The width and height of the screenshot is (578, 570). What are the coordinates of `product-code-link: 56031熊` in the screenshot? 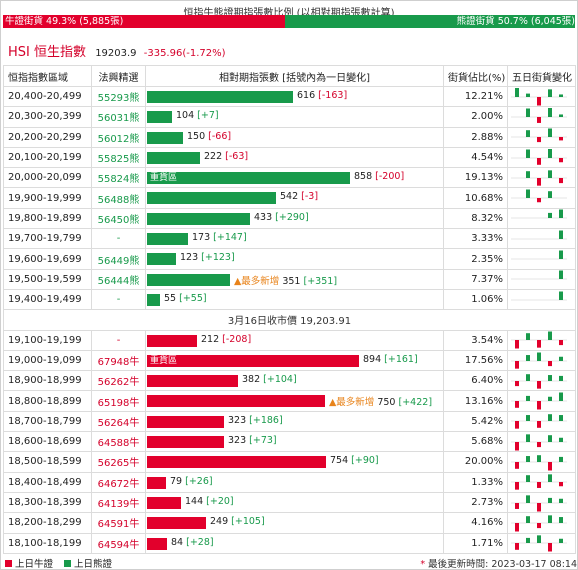 It's located at (118, 117).